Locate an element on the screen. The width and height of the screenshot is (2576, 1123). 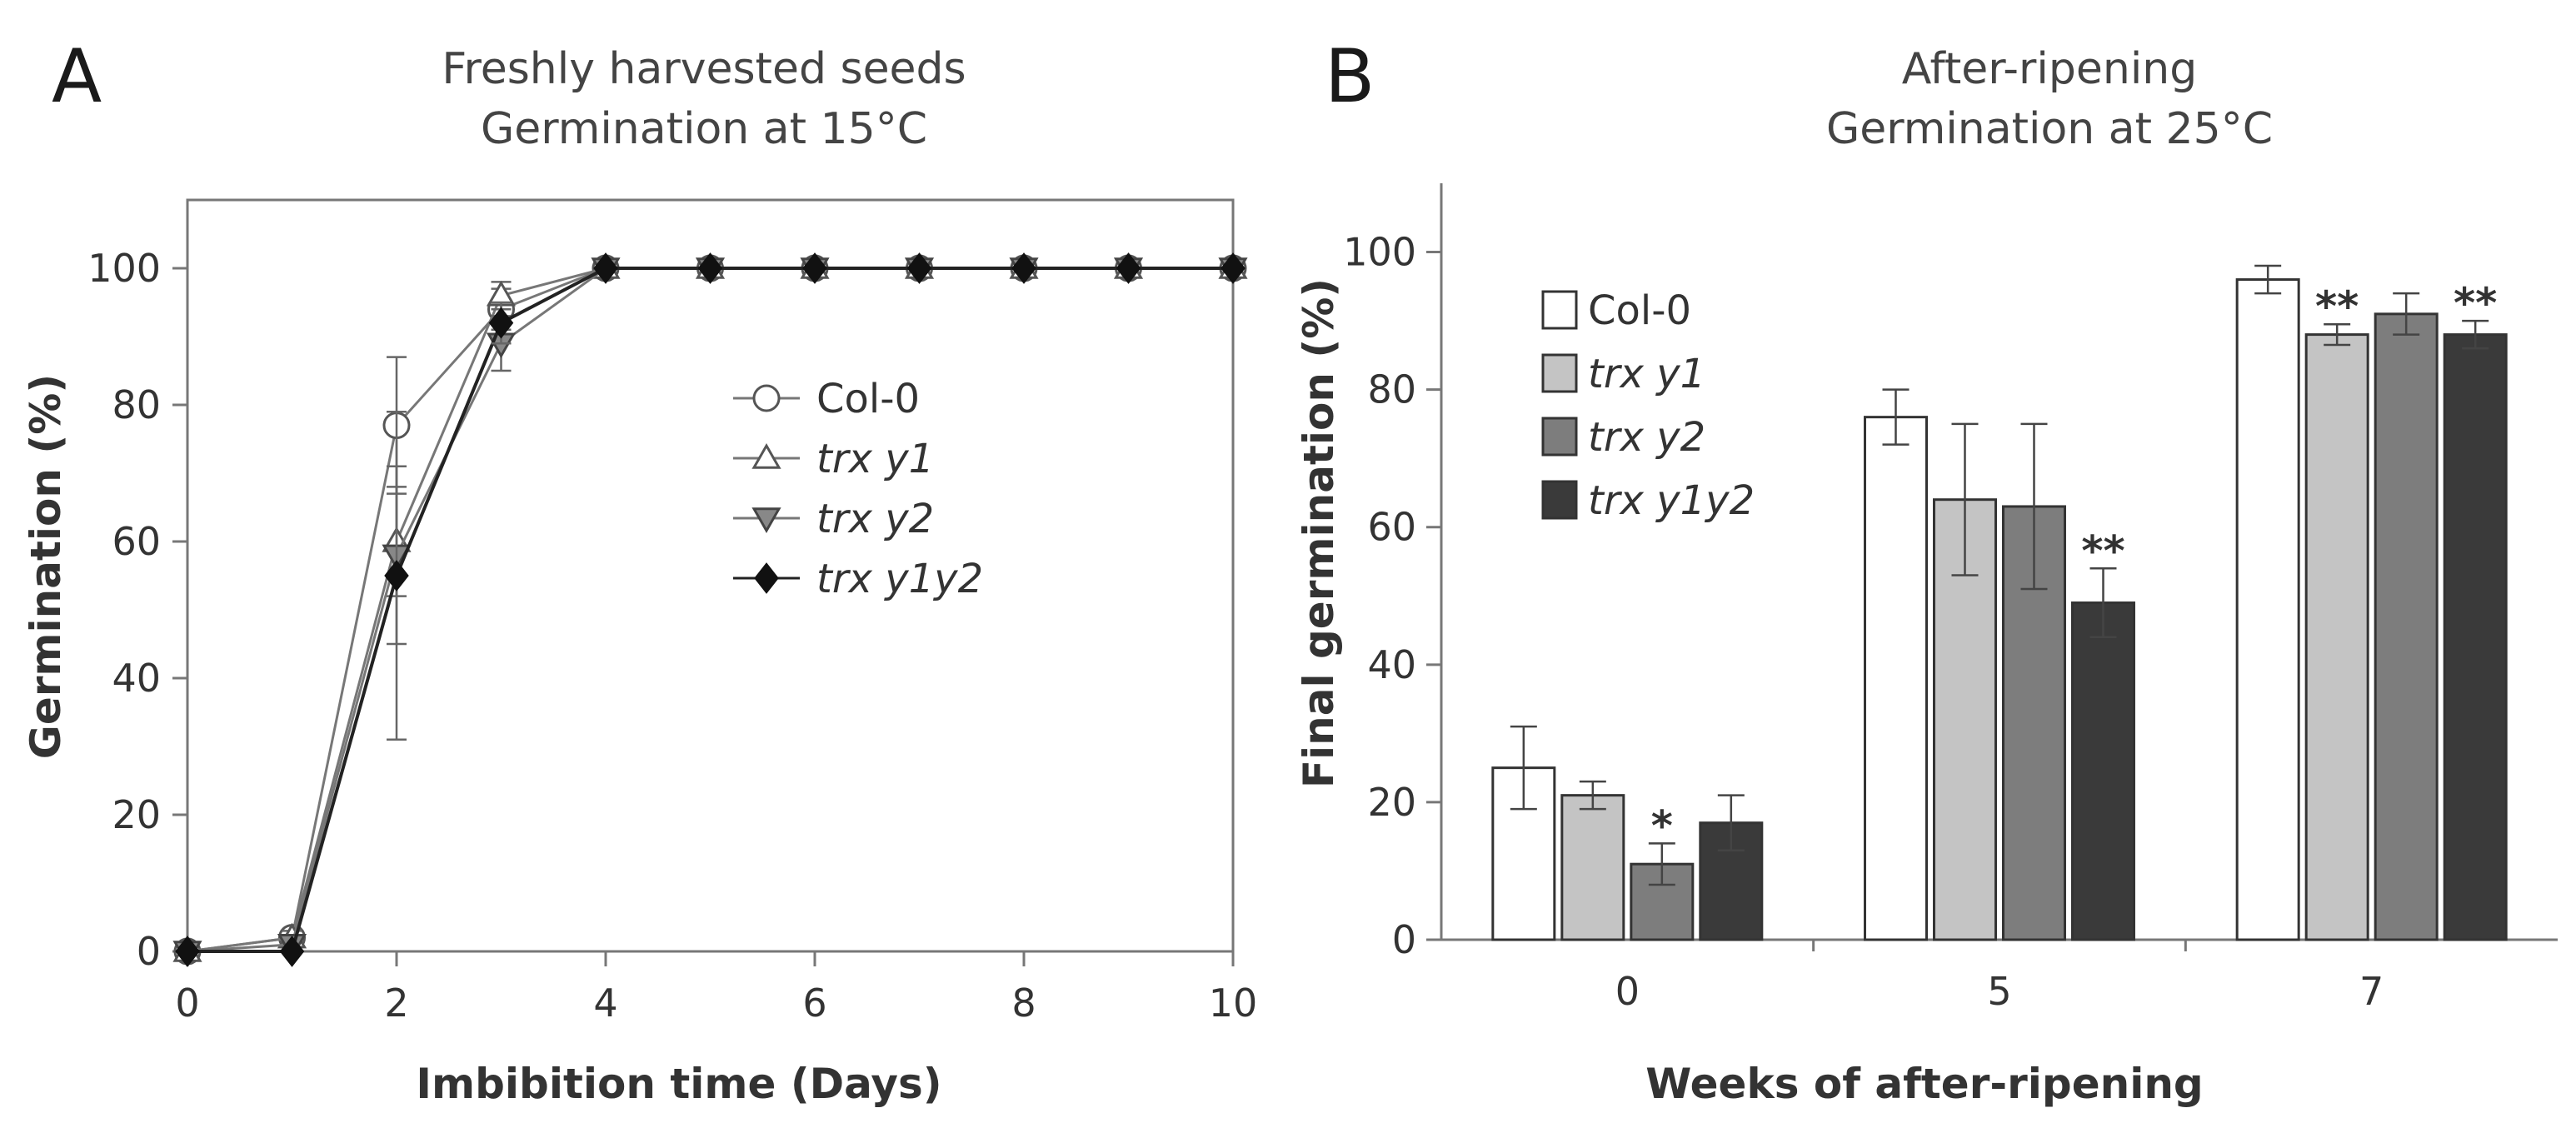
panel-a-x-tick-label: 2 is located at coordinates (396, 1003).